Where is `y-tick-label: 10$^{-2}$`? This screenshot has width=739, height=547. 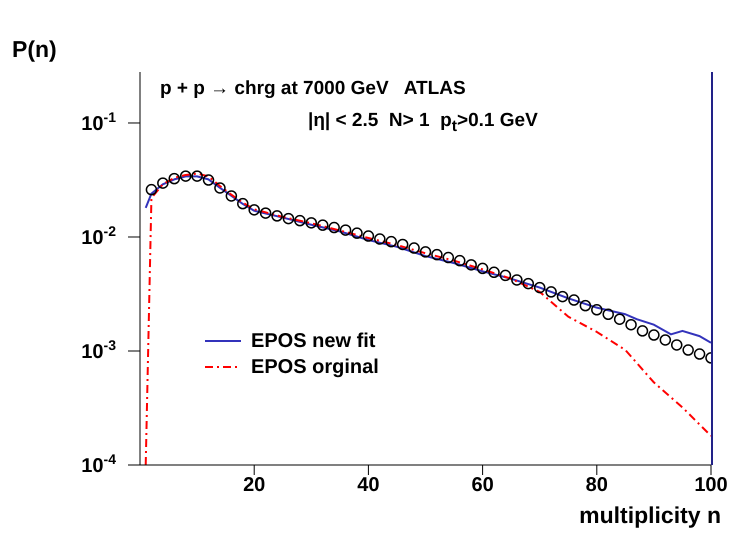 y-tick-label: 10$^{-2}$ is located at coordinates (98, 235).